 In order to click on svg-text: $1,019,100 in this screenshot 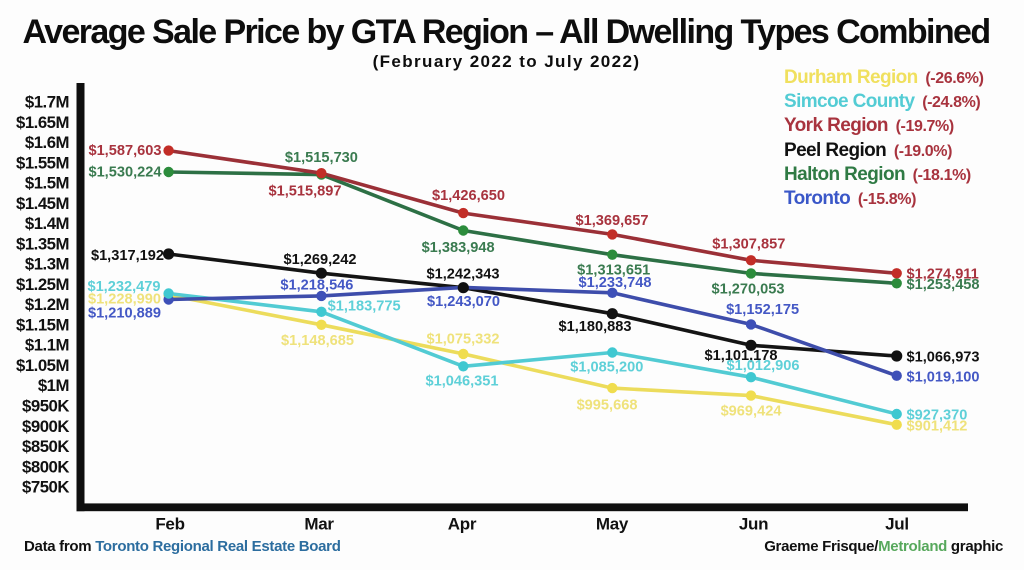, I will do `click(943, 378)`.